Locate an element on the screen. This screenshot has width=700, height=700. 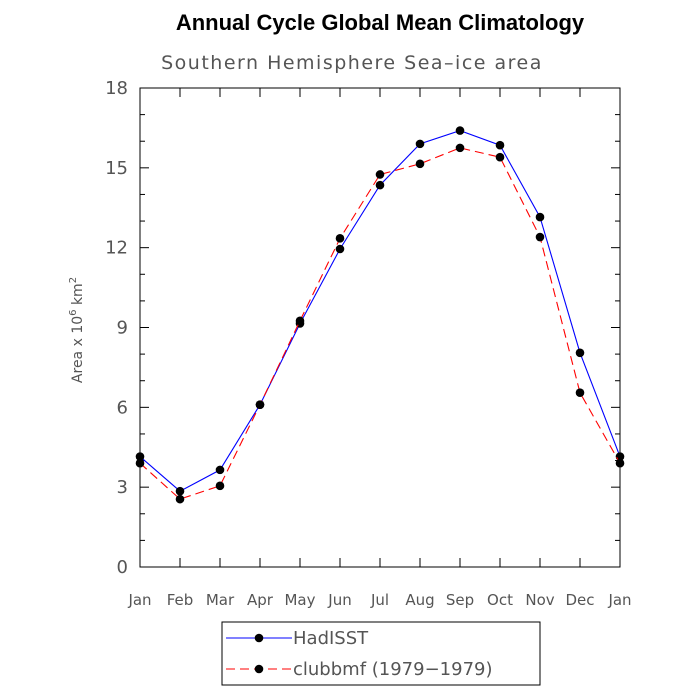
y-tick-label: 9 is located at coordinates (122, 328).